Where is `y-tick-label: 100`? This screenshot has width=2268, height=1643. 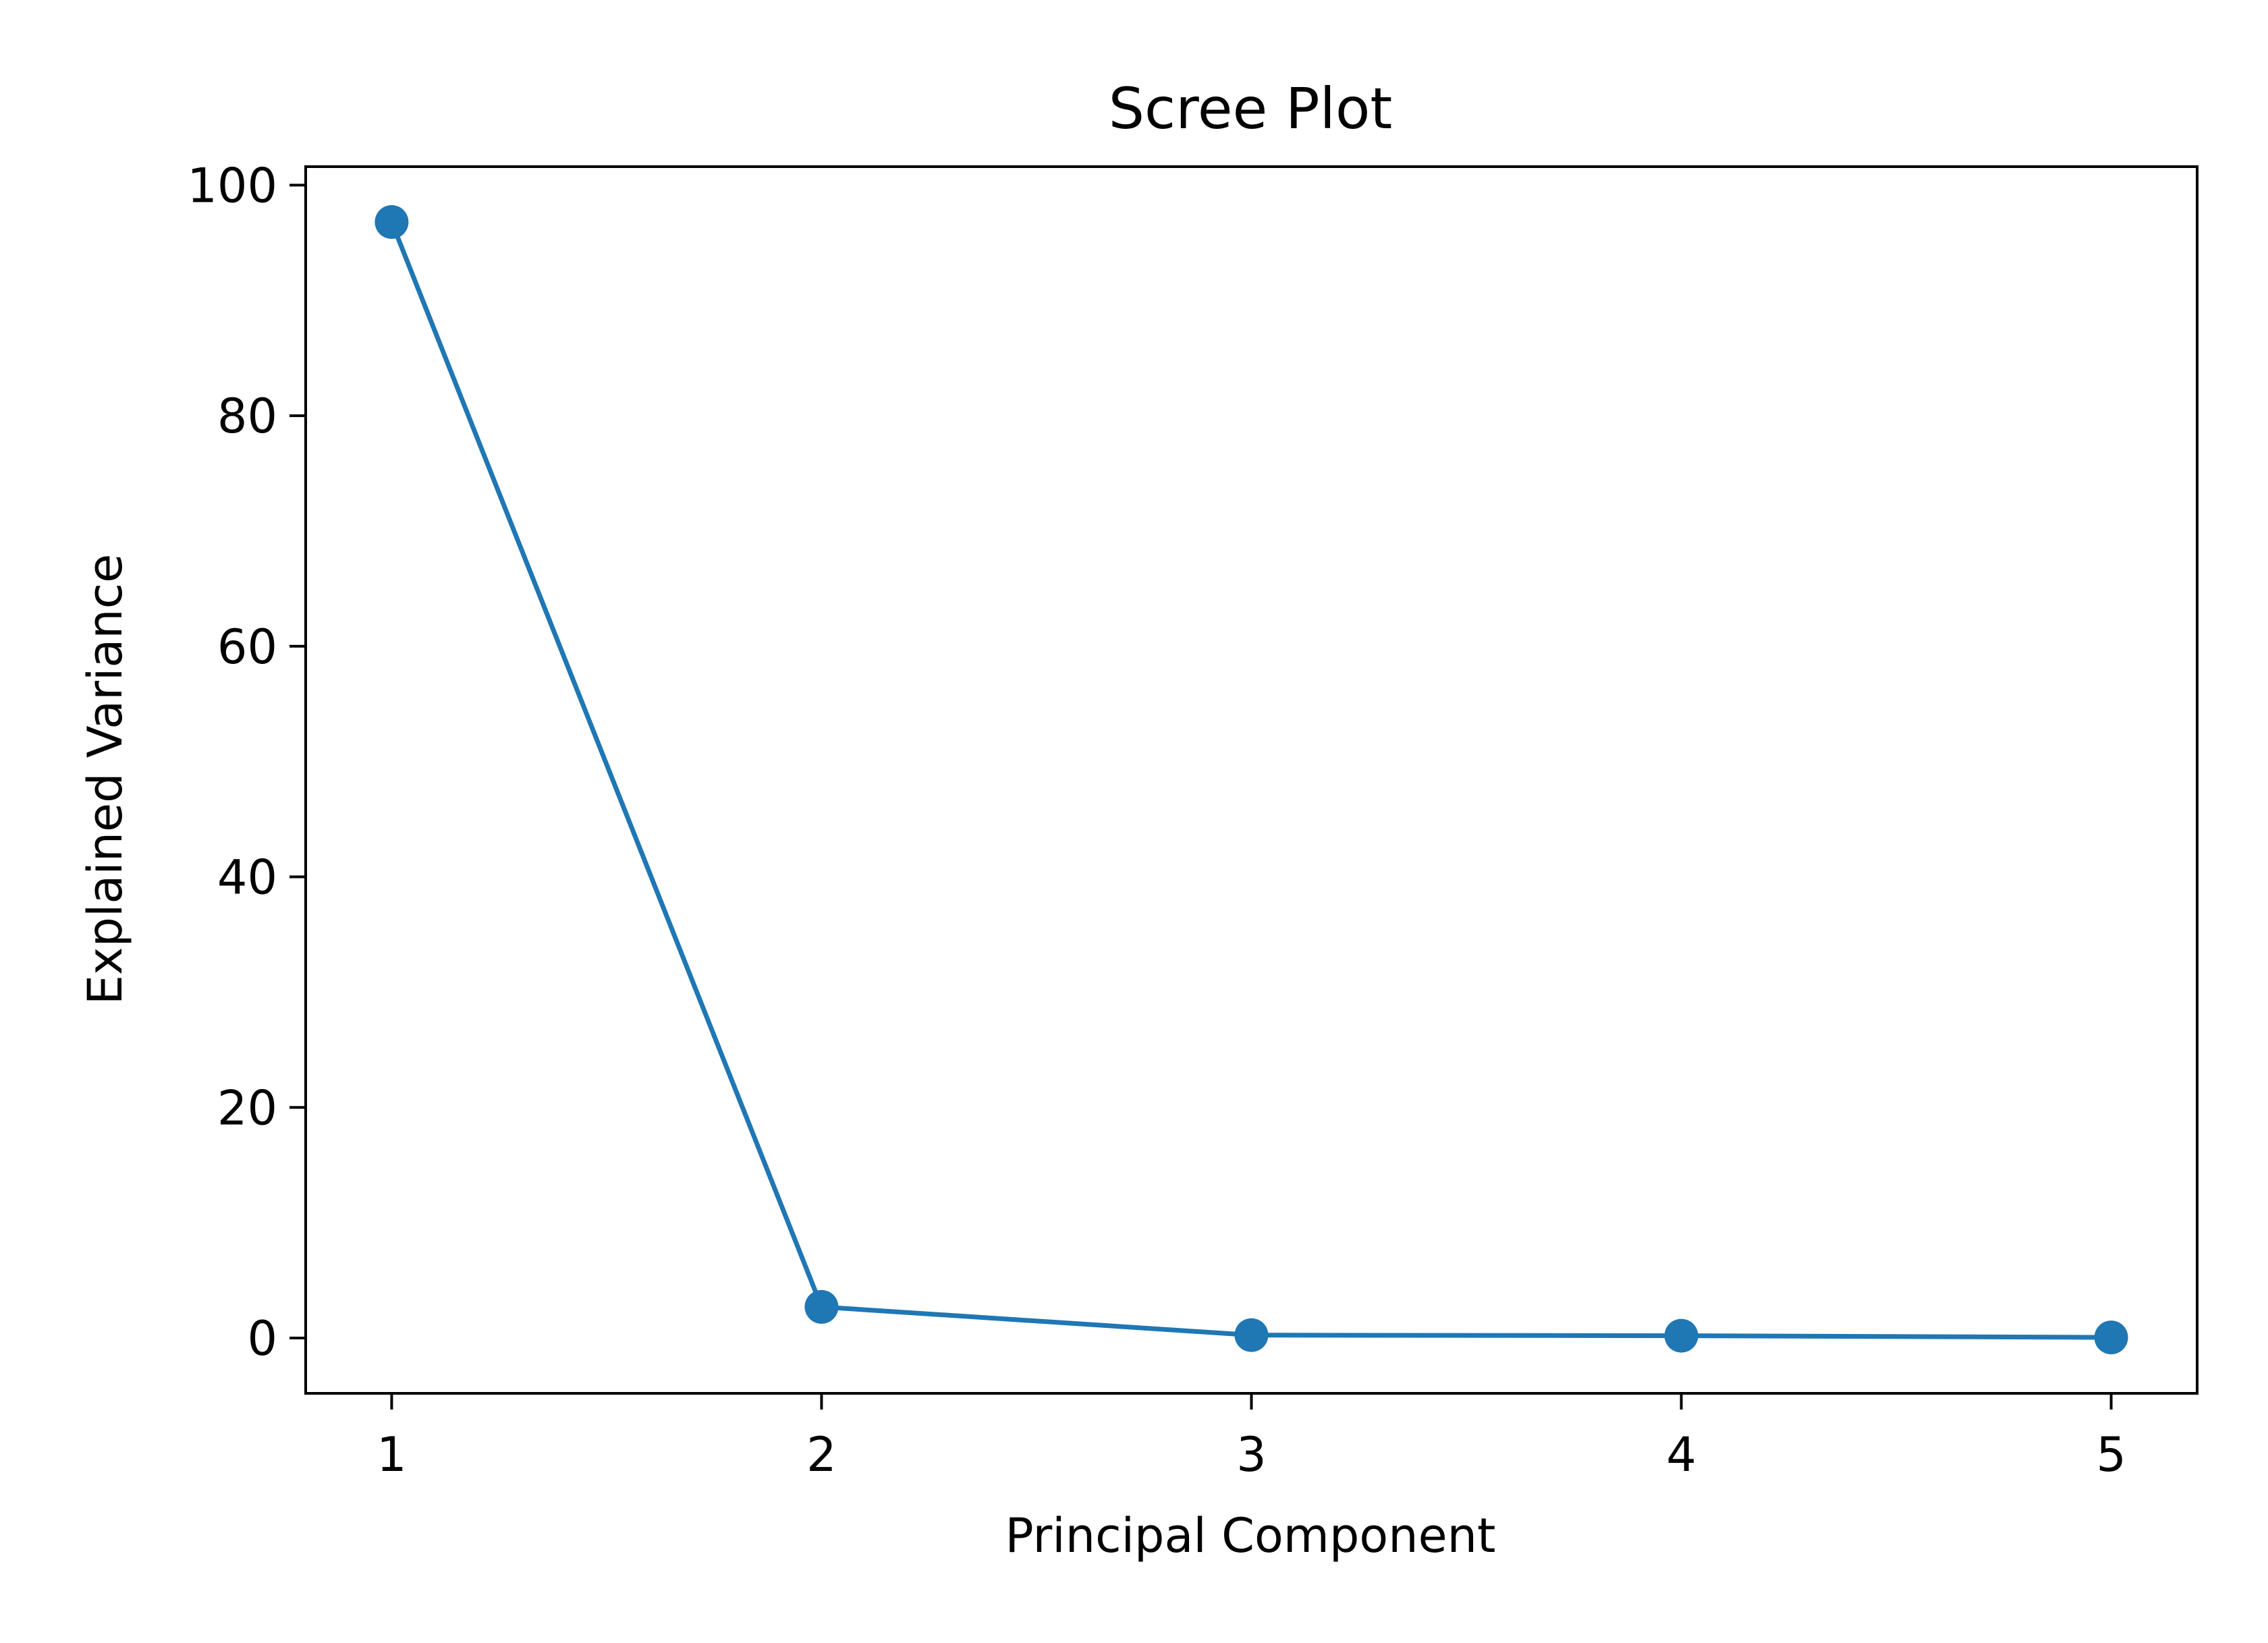 y-tick-label: 100 is located at coordinates (232, 186).